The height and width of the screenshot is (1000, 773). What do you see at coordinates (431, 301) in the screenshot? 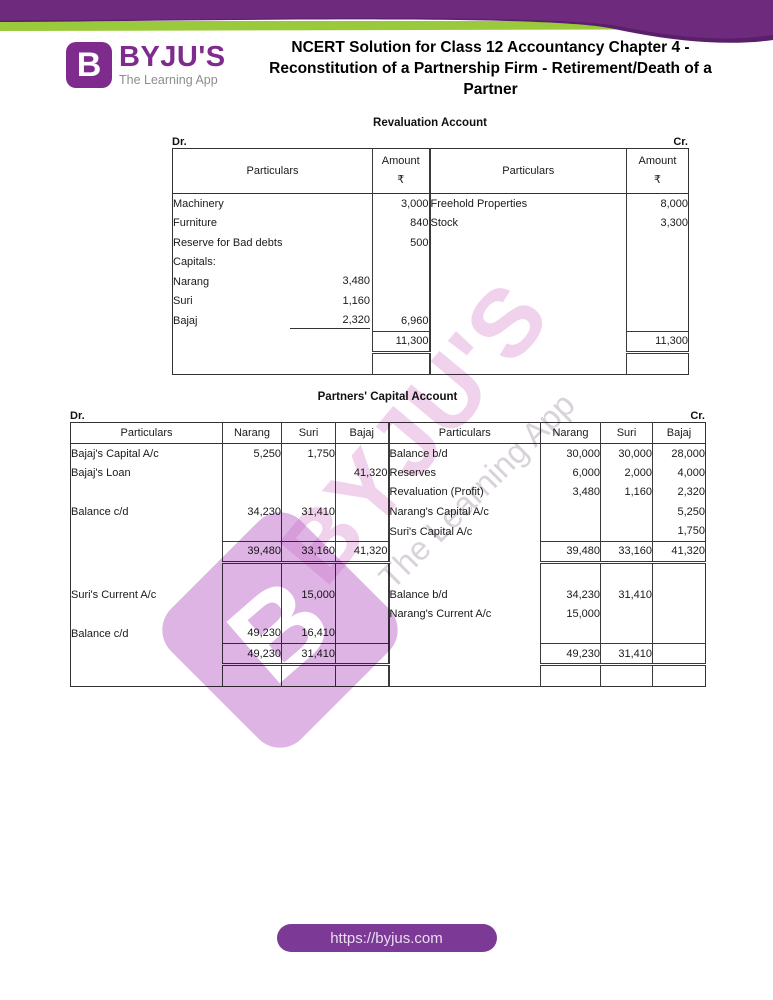
I see `table-row: Suri 1,160` at bounding box center [431, 301].